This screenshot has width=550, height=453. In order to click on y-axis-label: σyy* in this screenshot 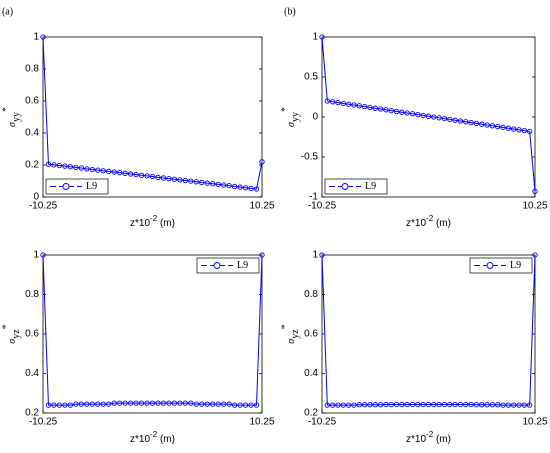, I will do `click(290, 117)`.